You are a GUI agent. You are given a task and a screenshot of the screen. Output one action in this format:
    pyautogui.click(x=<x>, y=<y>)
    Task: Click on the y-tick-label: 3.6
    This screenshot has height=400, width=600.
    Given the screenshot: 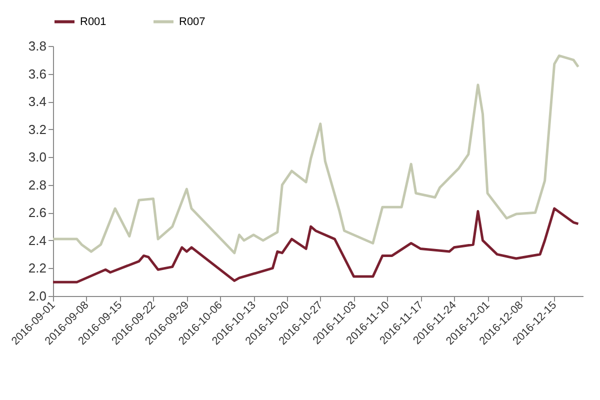 What is the action you would take?
    pyautogui.click(x=37, y=74)
    